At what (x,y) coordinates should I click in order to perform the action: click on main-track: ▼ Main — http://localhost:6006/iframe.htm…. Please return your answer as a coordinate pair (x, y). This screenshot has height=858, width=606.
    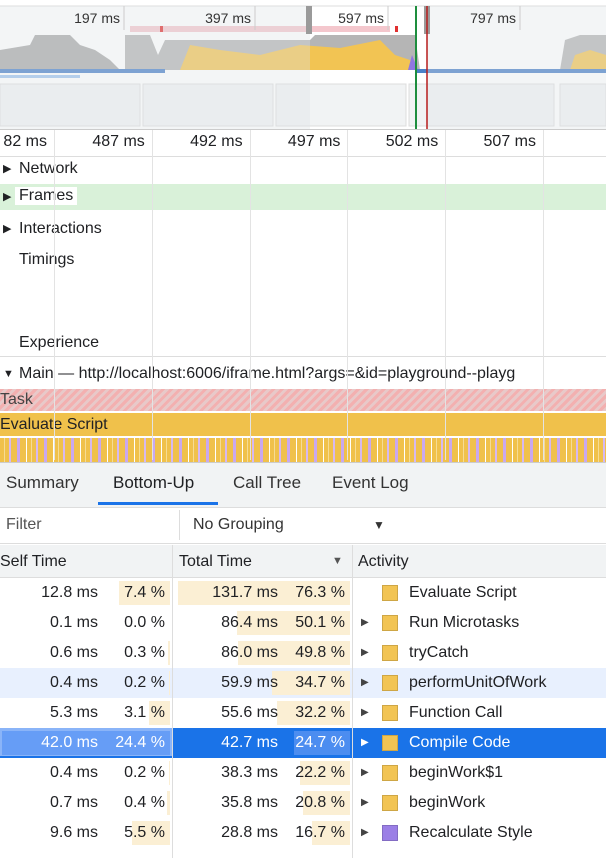
    Looking at the image, I should click on (259, 373).